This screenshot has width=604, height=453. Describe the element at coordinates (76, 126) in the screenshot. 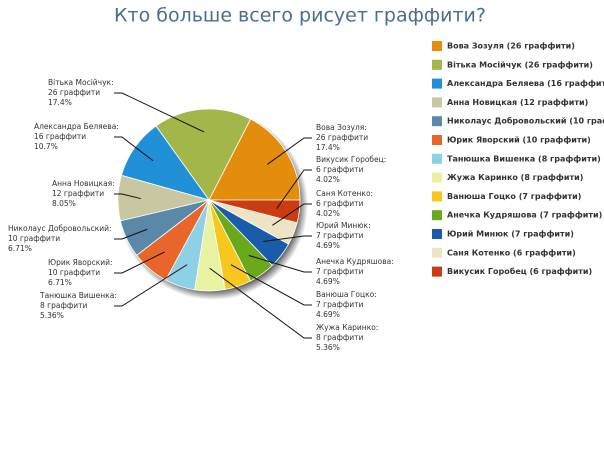

I see `slice-label: Александра Беляева:` at that location.